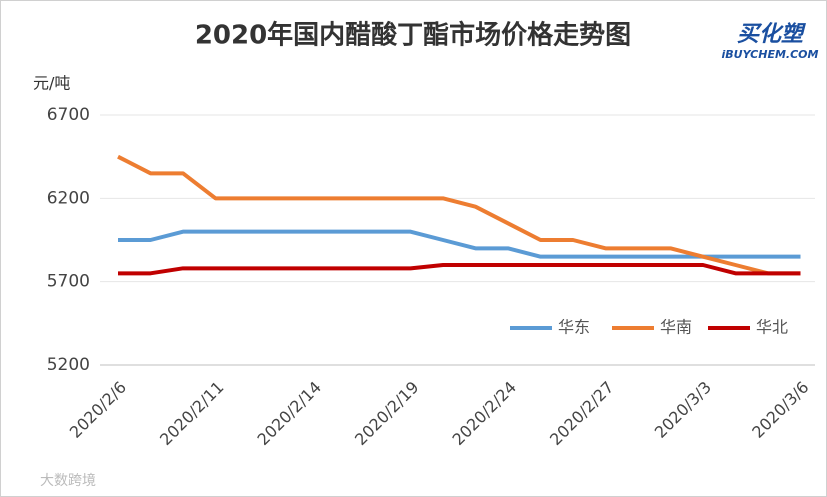 This screenshot has height=497, width=827. What do you see at coordinates (772, 327) in the screenshot?
I see `legend-label: 华北` at bounding box center [772, 327].